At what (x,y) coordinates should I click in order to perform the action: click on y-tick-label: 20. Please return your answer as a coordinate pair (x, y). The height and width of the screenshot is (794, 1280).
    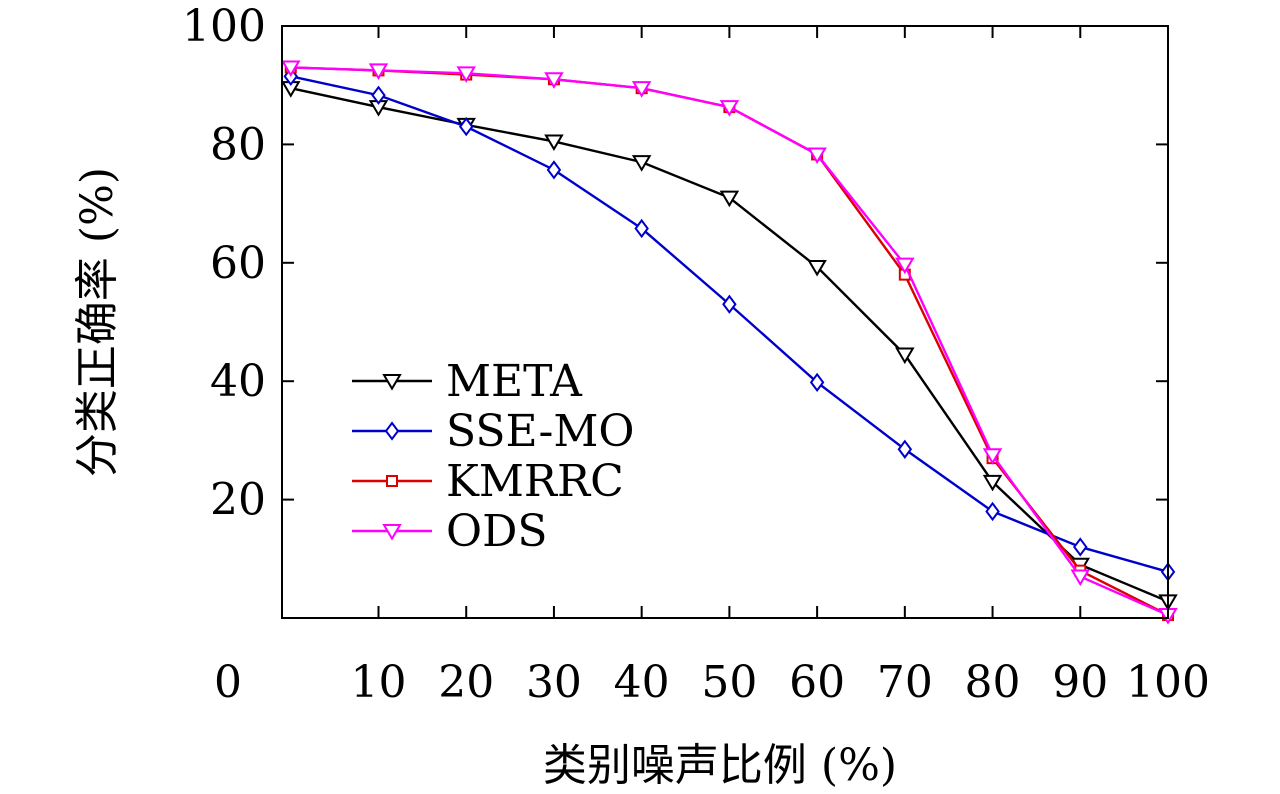
    Looking at the image, I should click on (238, 500).